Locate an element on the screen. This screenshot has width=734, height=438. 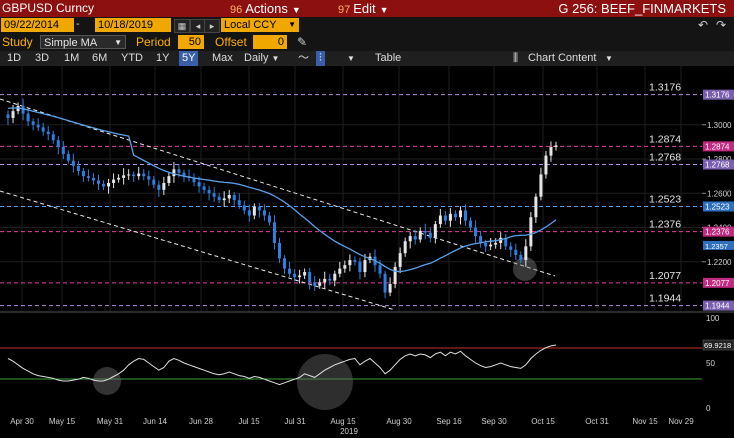
x-tick-label: Jul 15 is located at coordinates (249, 421).